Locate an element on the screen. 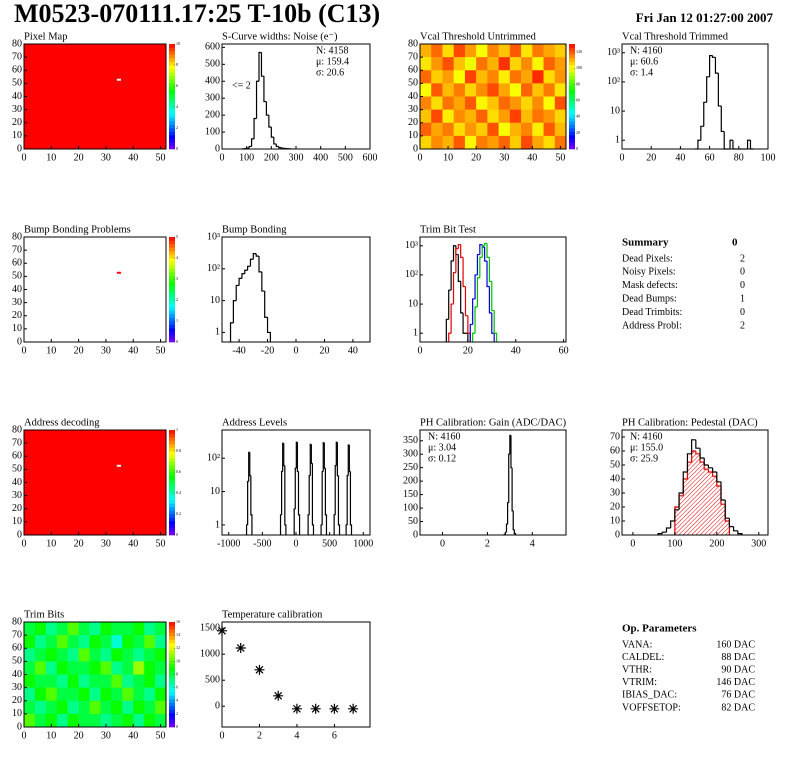  star-marker is located at coordinates (278, 695).